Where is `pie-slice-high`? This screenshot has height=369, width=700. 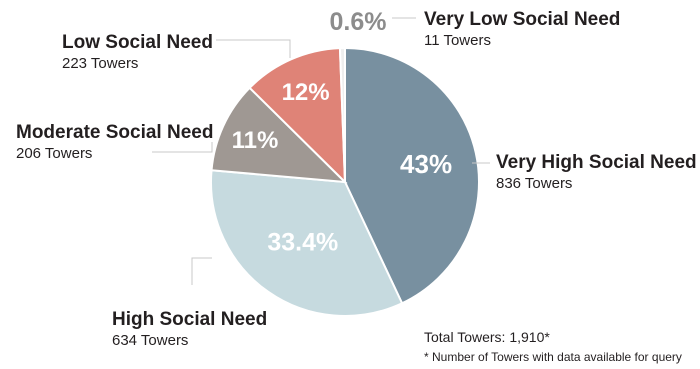 pie-slice-high is located at coordinates (307, 243).